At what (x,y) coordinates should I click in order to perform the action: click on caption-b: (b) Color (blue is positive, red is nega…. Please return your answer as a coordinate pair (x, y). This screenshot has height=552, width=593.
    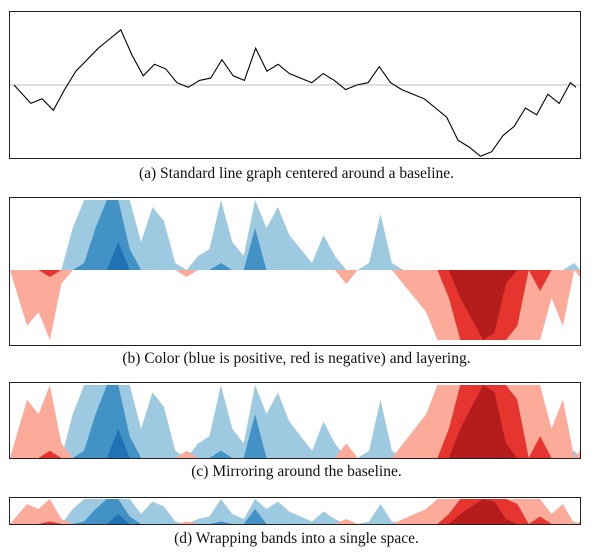
    Looking at the image, I should click on (296, 358).